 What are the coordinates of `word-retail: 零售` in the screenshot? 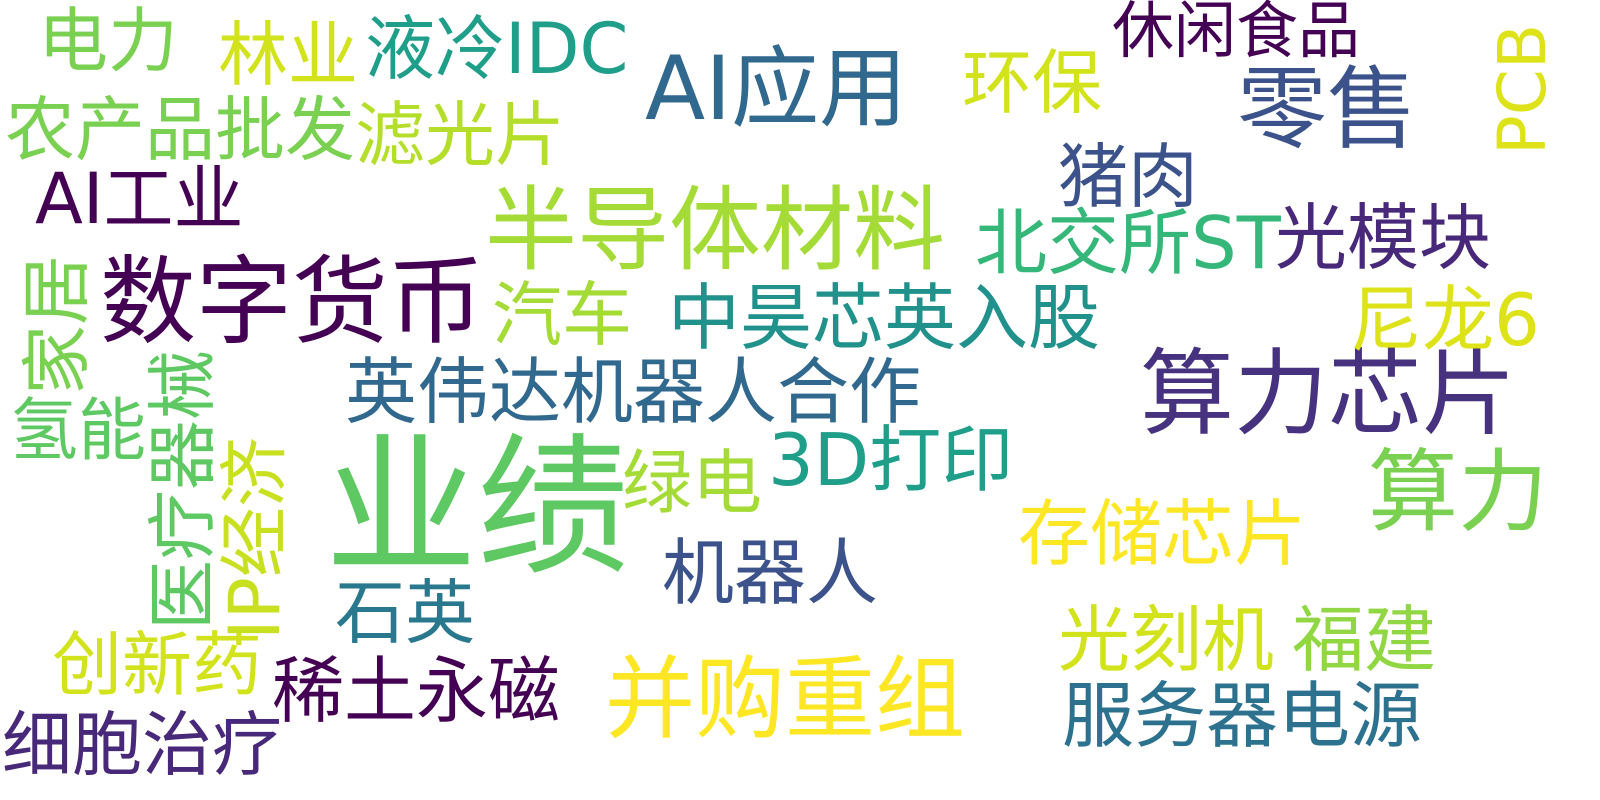 It's located at (1327, 109).